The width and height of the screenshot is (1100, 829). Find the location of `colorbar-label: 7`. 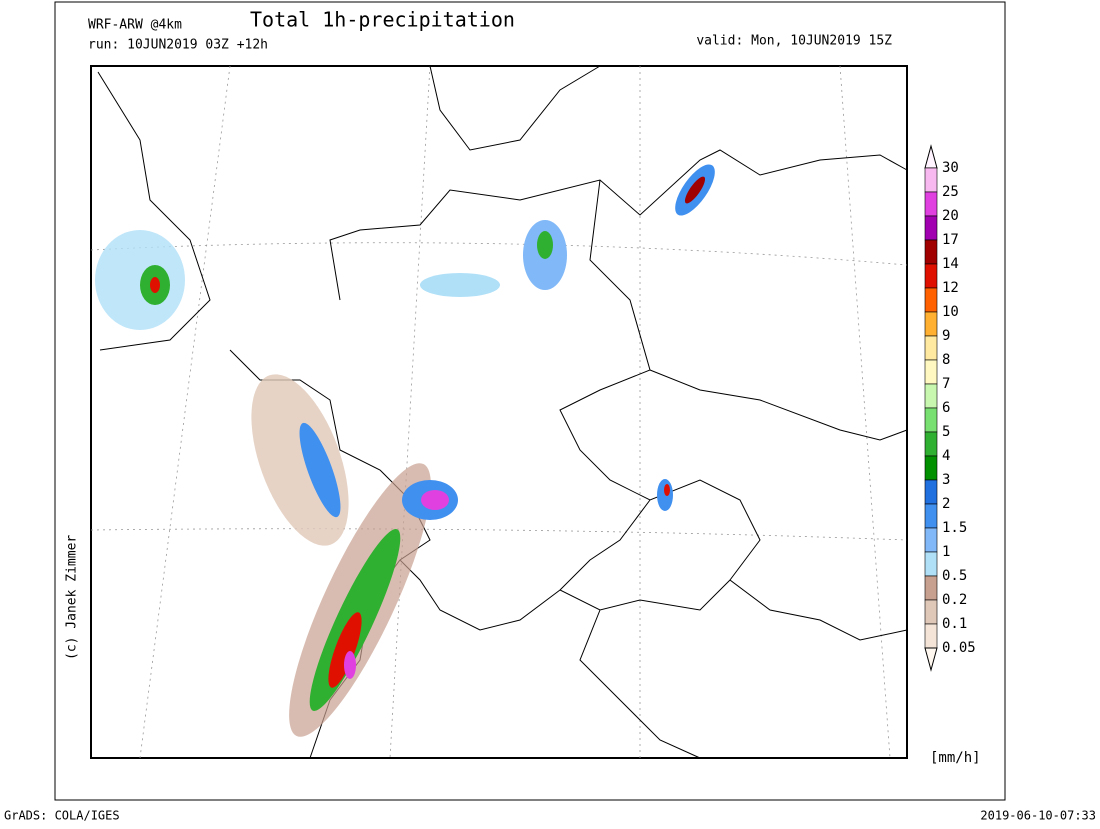

colorbar-label: 7 is located at coordinates (946, 384).